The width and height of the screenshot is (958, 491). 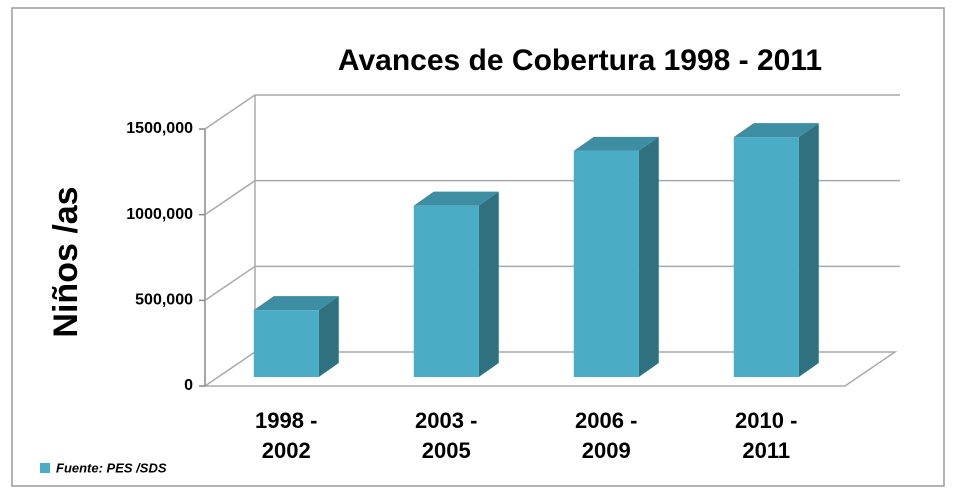 I want to click on x-tick-label: 1998 - 2002, so click(x=286, y=435).